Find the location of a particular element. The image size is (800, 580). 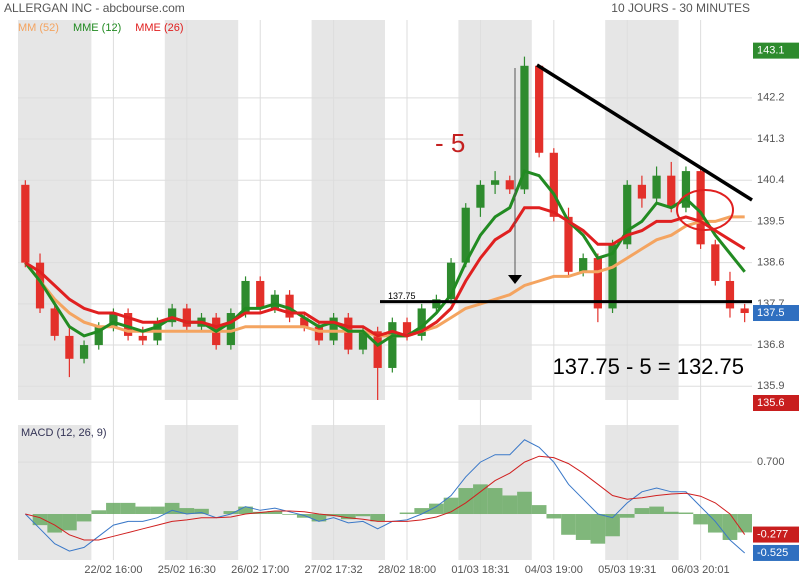

y-tick-label: 142.2 is located at coordinates (771, 98).